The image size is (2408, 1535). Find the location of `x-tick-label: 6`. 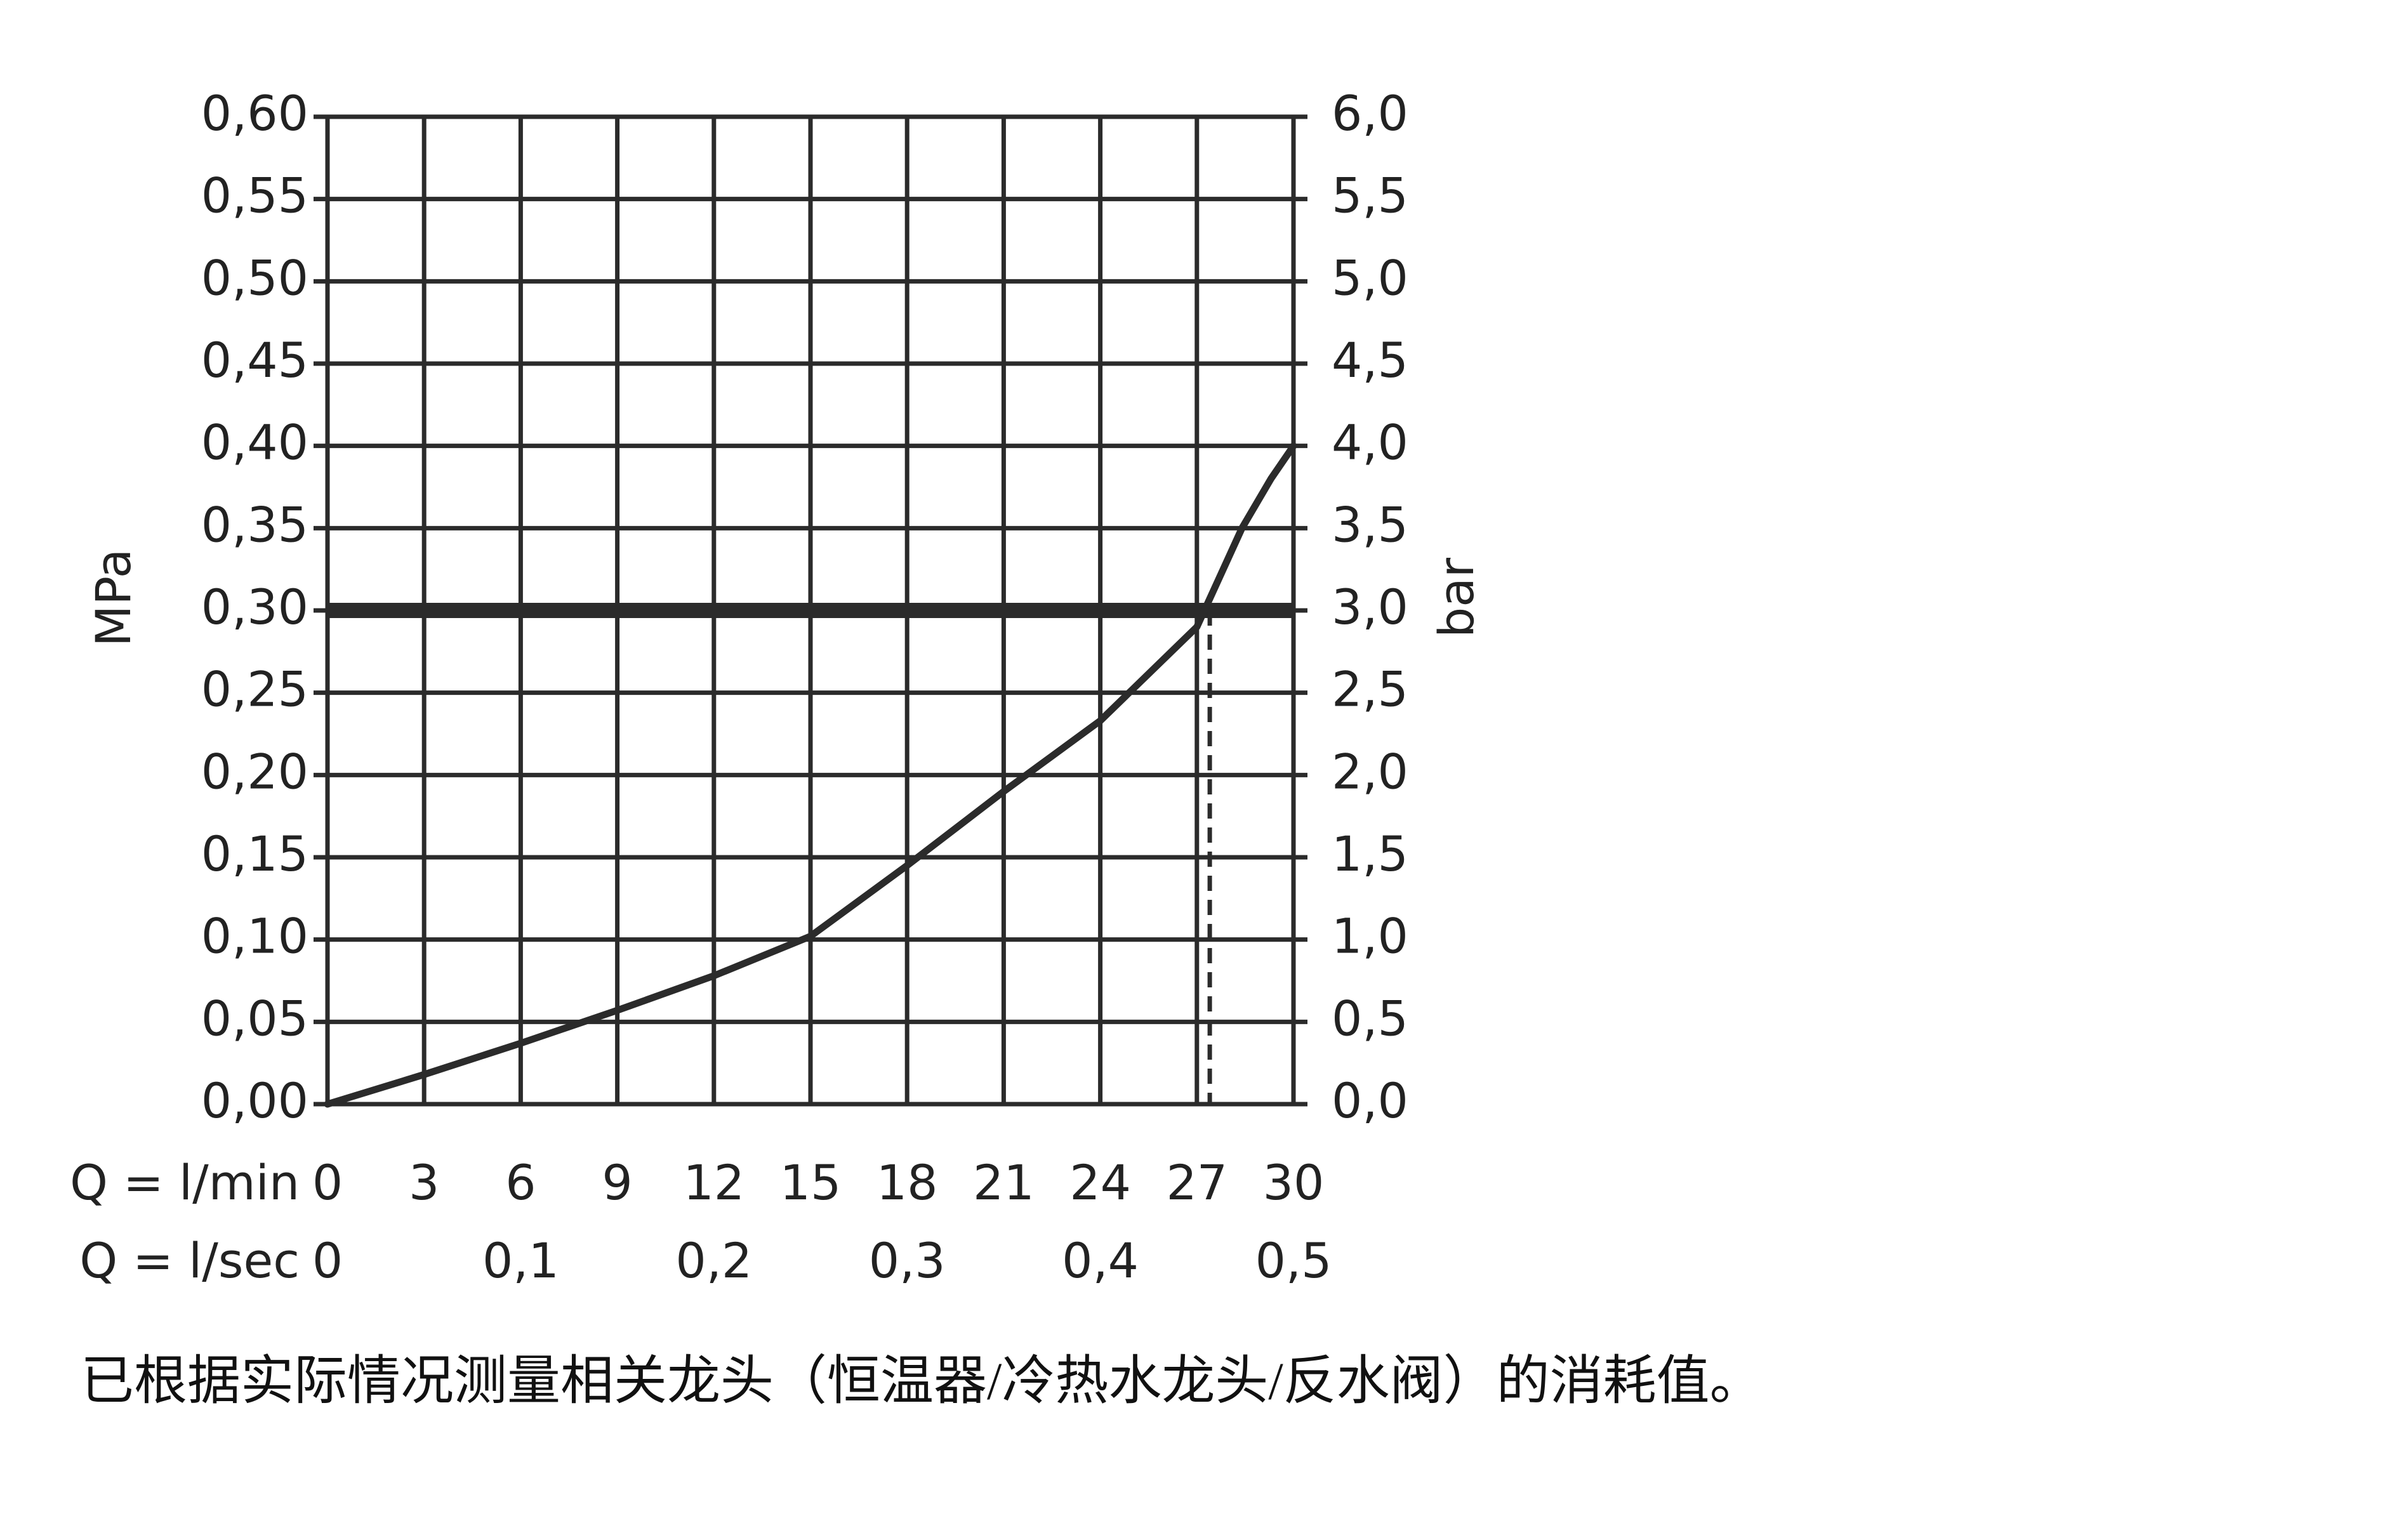

x-tick-label: 6 is located at coordinates (520, 1182).